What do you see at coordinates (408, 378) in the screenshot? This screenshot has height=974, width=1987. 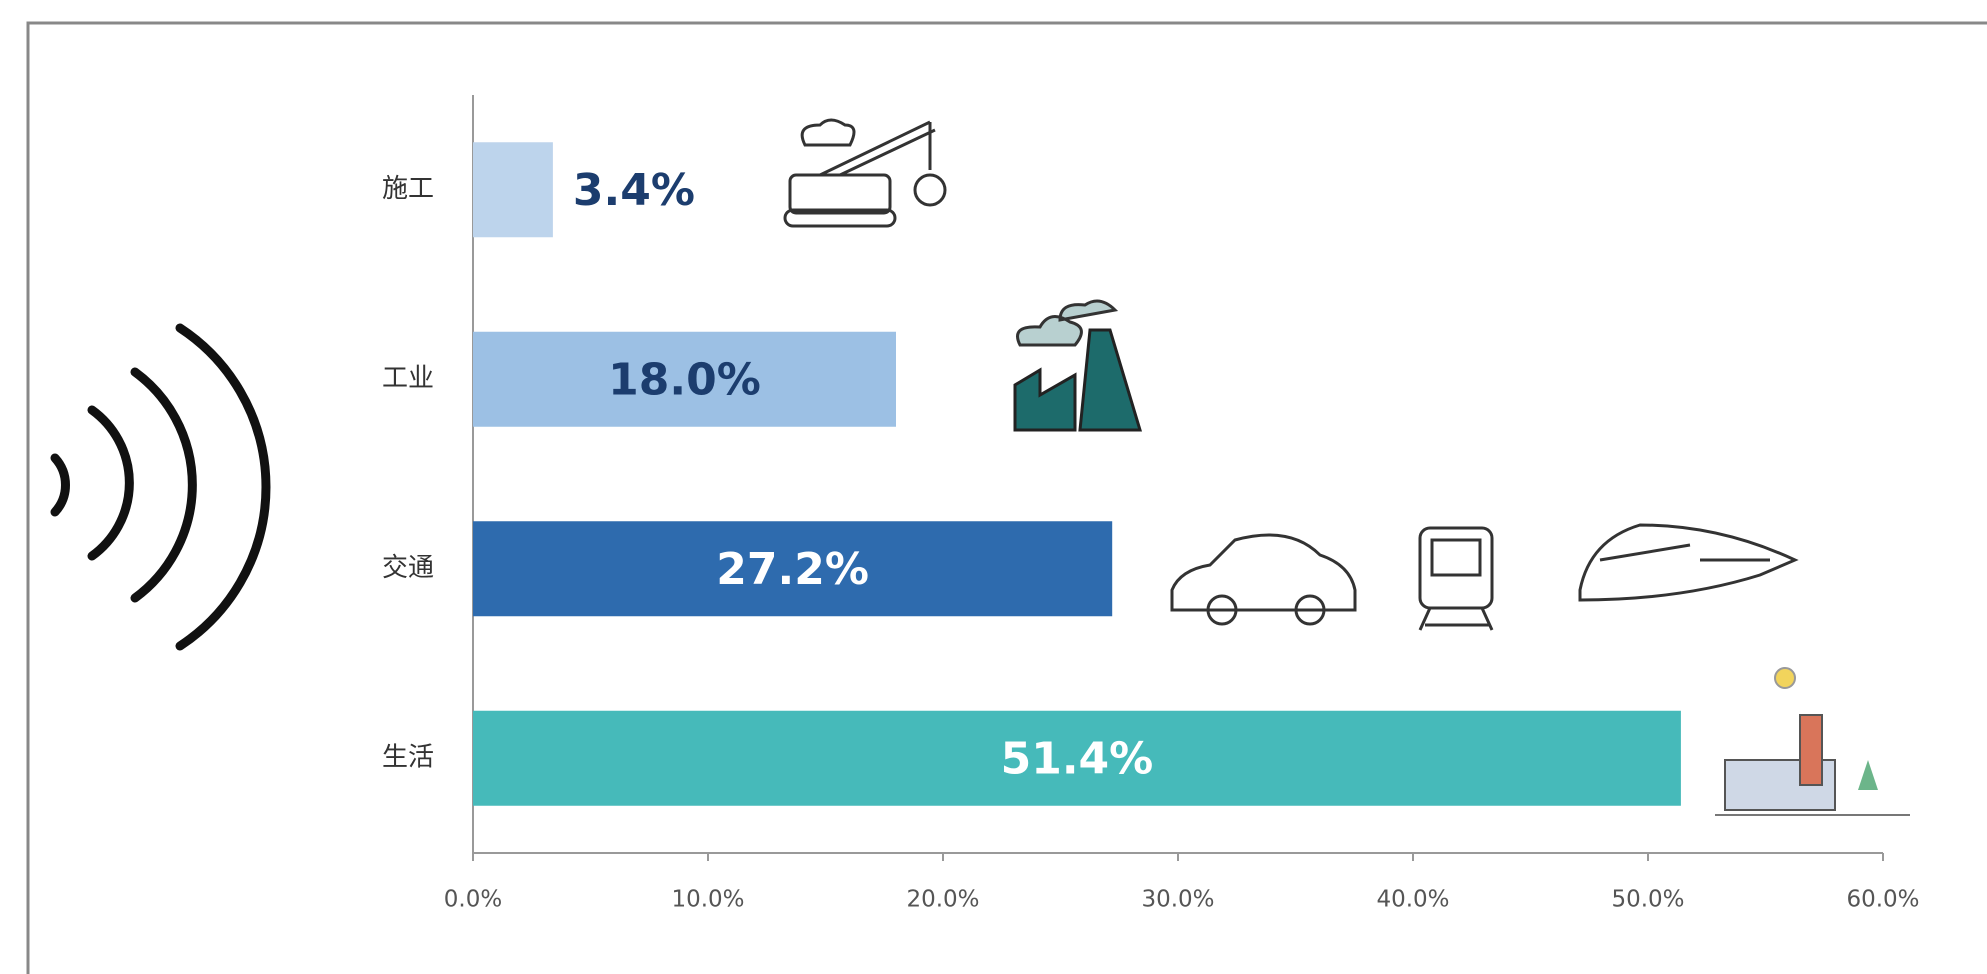 I see `category-label: 工业` at bounding box center [408, 378].